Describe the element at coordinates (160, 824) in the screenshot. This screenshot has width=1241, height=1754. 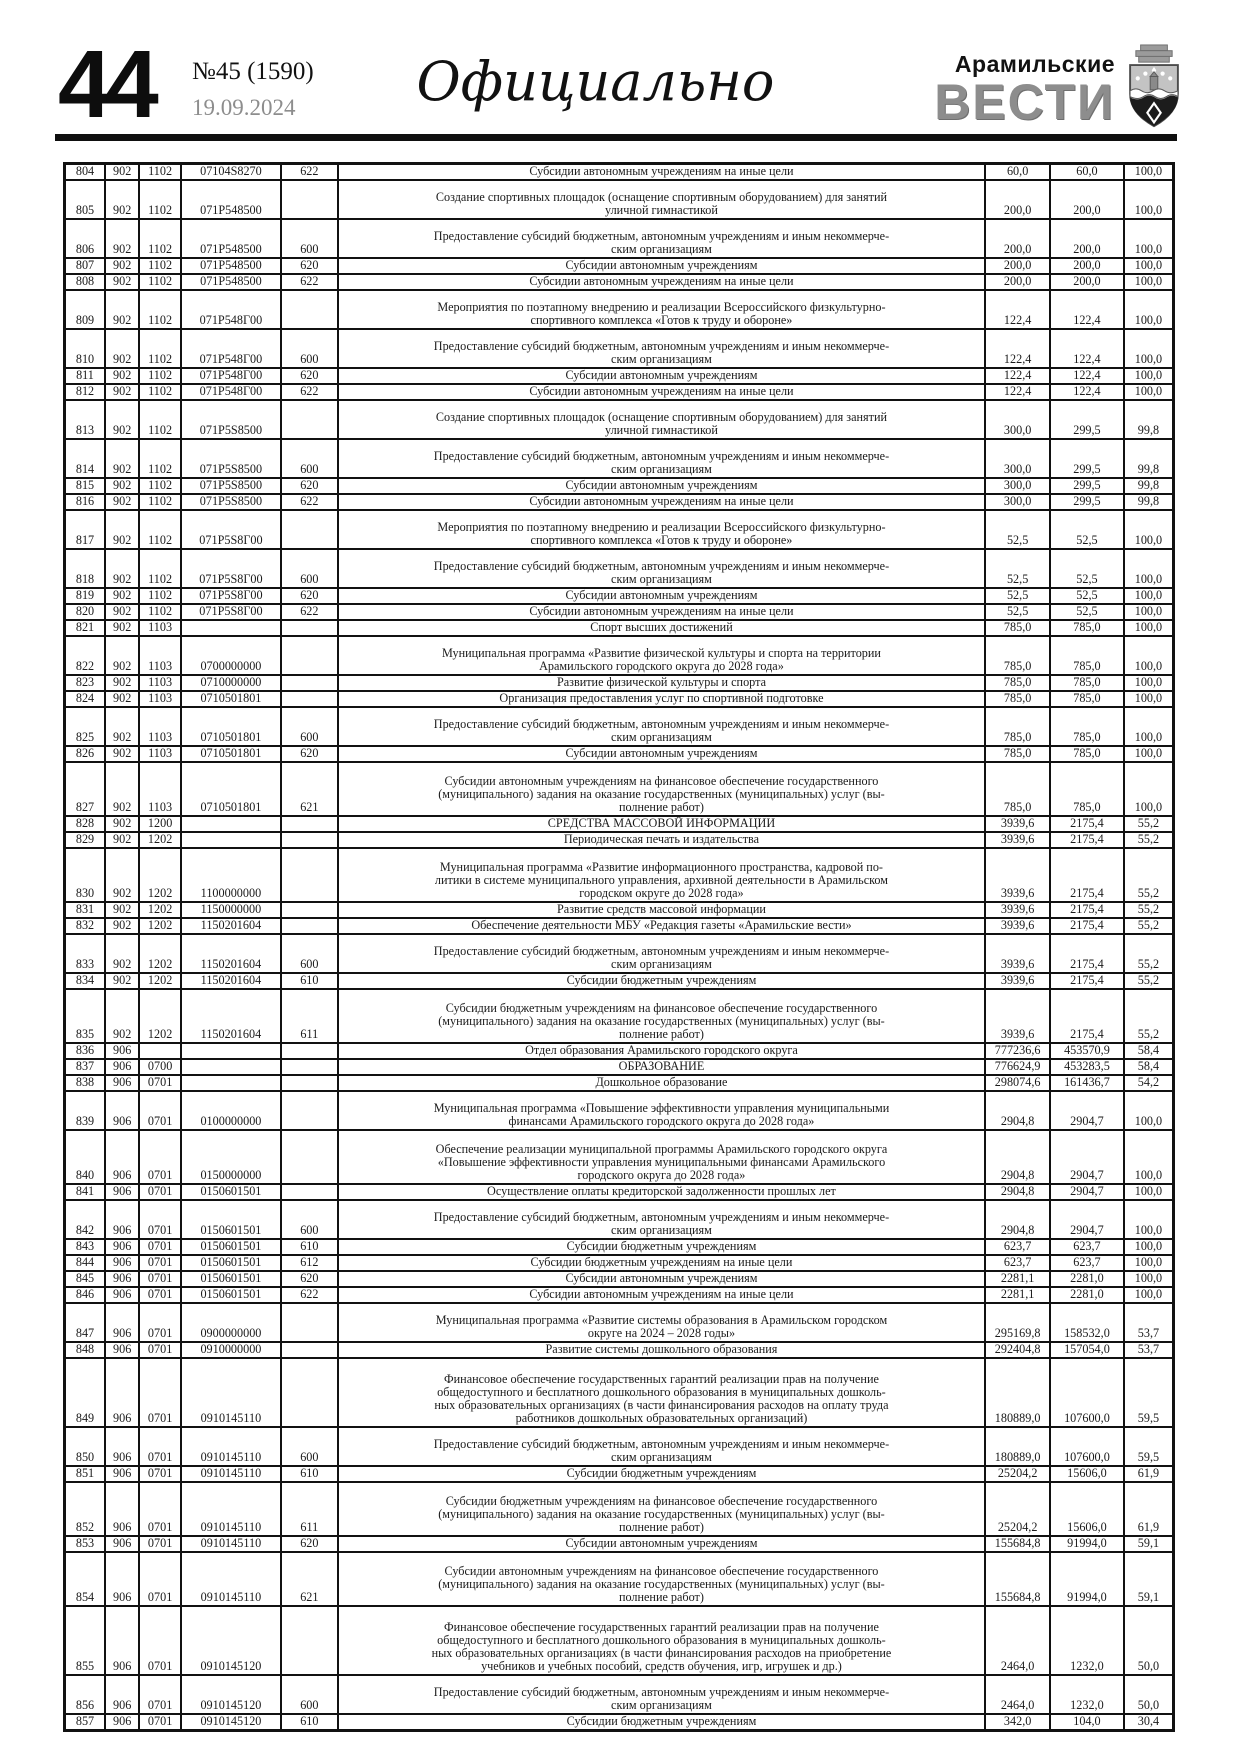
I see `section-code: 1200` at that location.